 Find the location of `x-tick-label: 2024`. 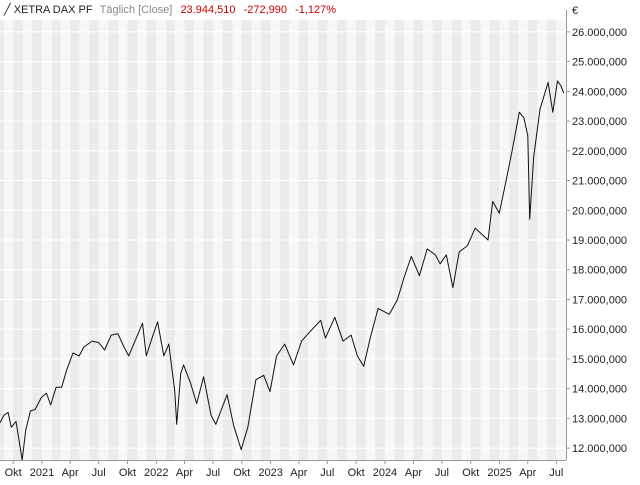

x-tick-label: 2024 is located at coordinates (385, 473).